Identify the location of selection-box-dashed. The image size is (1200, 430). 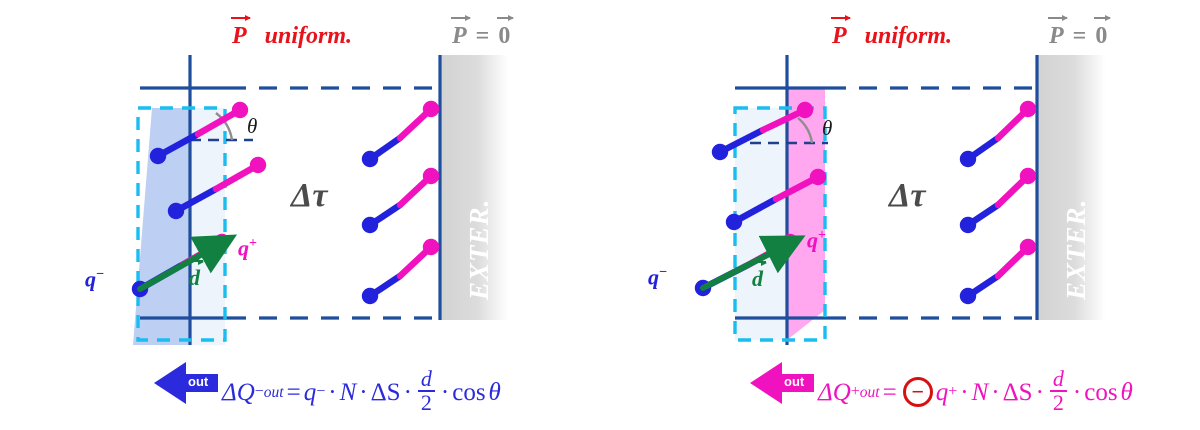
(181, 224).